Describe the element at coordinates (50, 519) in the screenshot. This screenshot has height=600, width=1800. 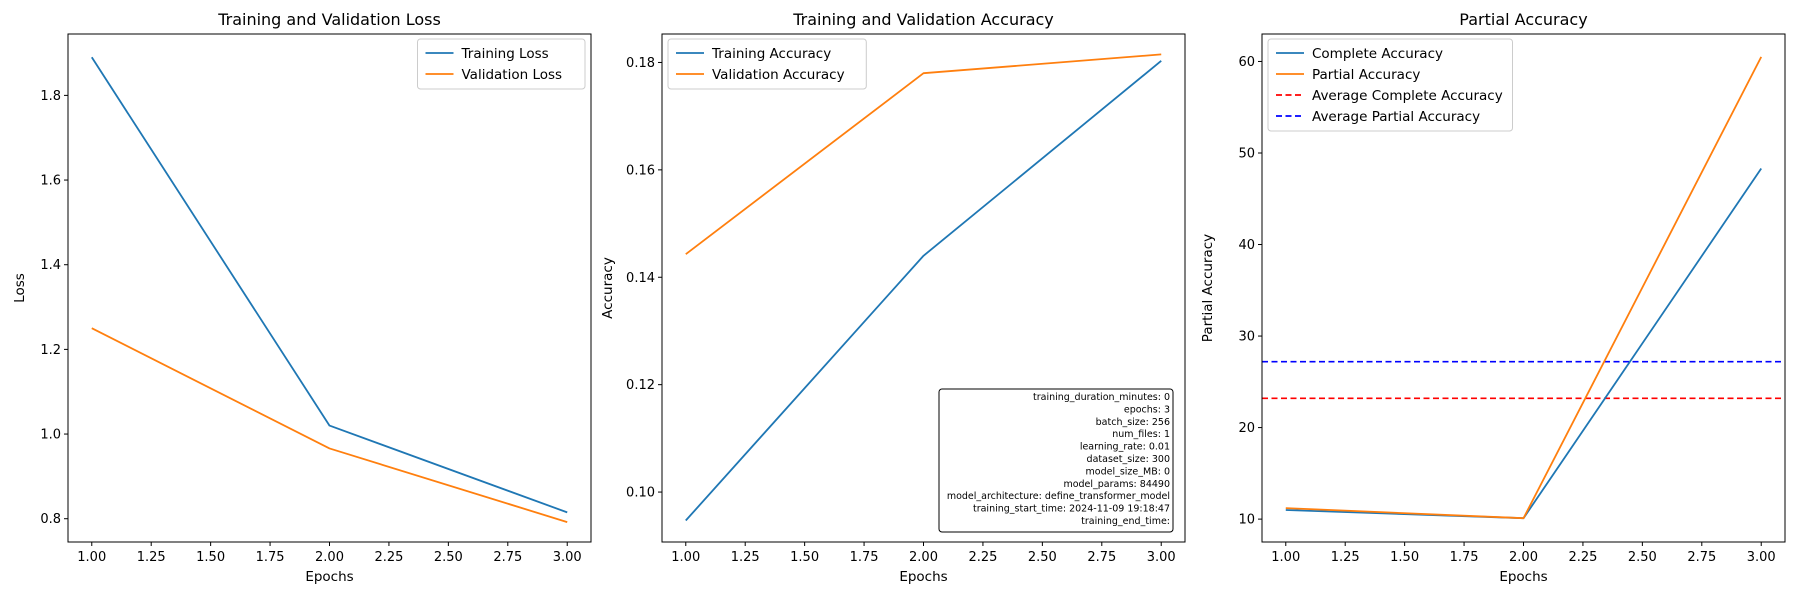
I see `y-tick-label: 0.8` at that location.